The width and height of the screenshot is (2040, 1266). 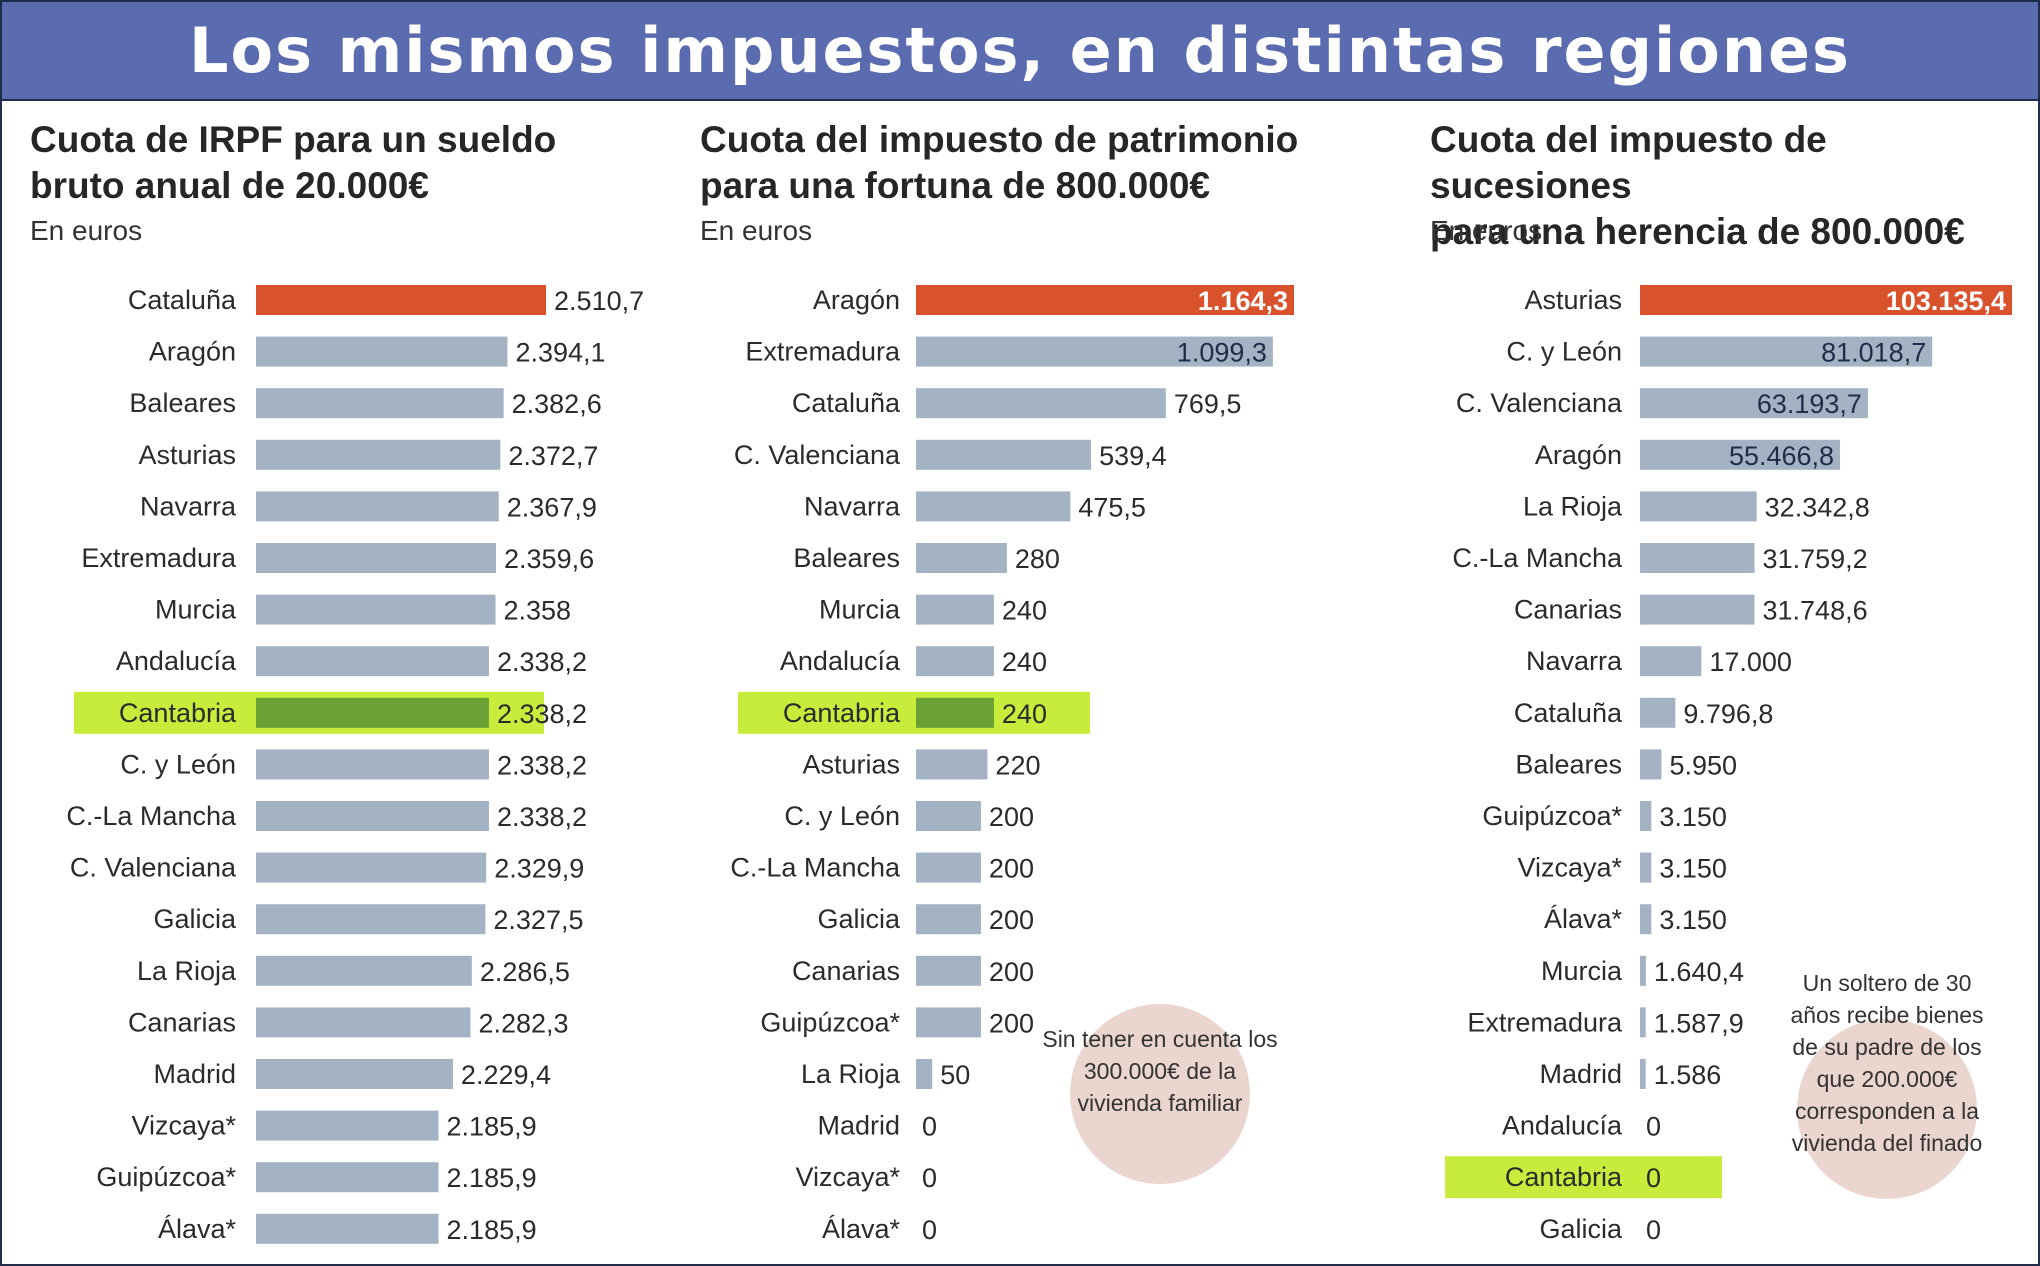 What do you see at coordinates (1728, 714) in the screenshot?
I see `sucesiones-value-cataluna: 9.796,8` at bounding box center [1728, 714].